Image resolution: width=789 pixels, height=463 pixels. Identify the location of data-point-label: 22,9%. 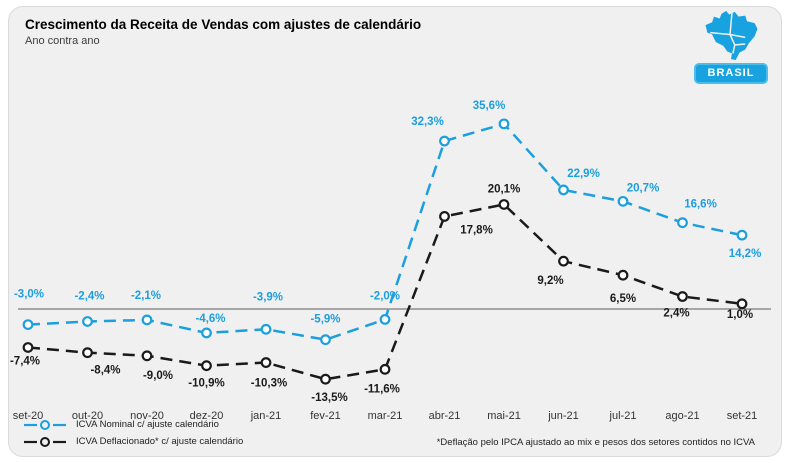
(583, 174).